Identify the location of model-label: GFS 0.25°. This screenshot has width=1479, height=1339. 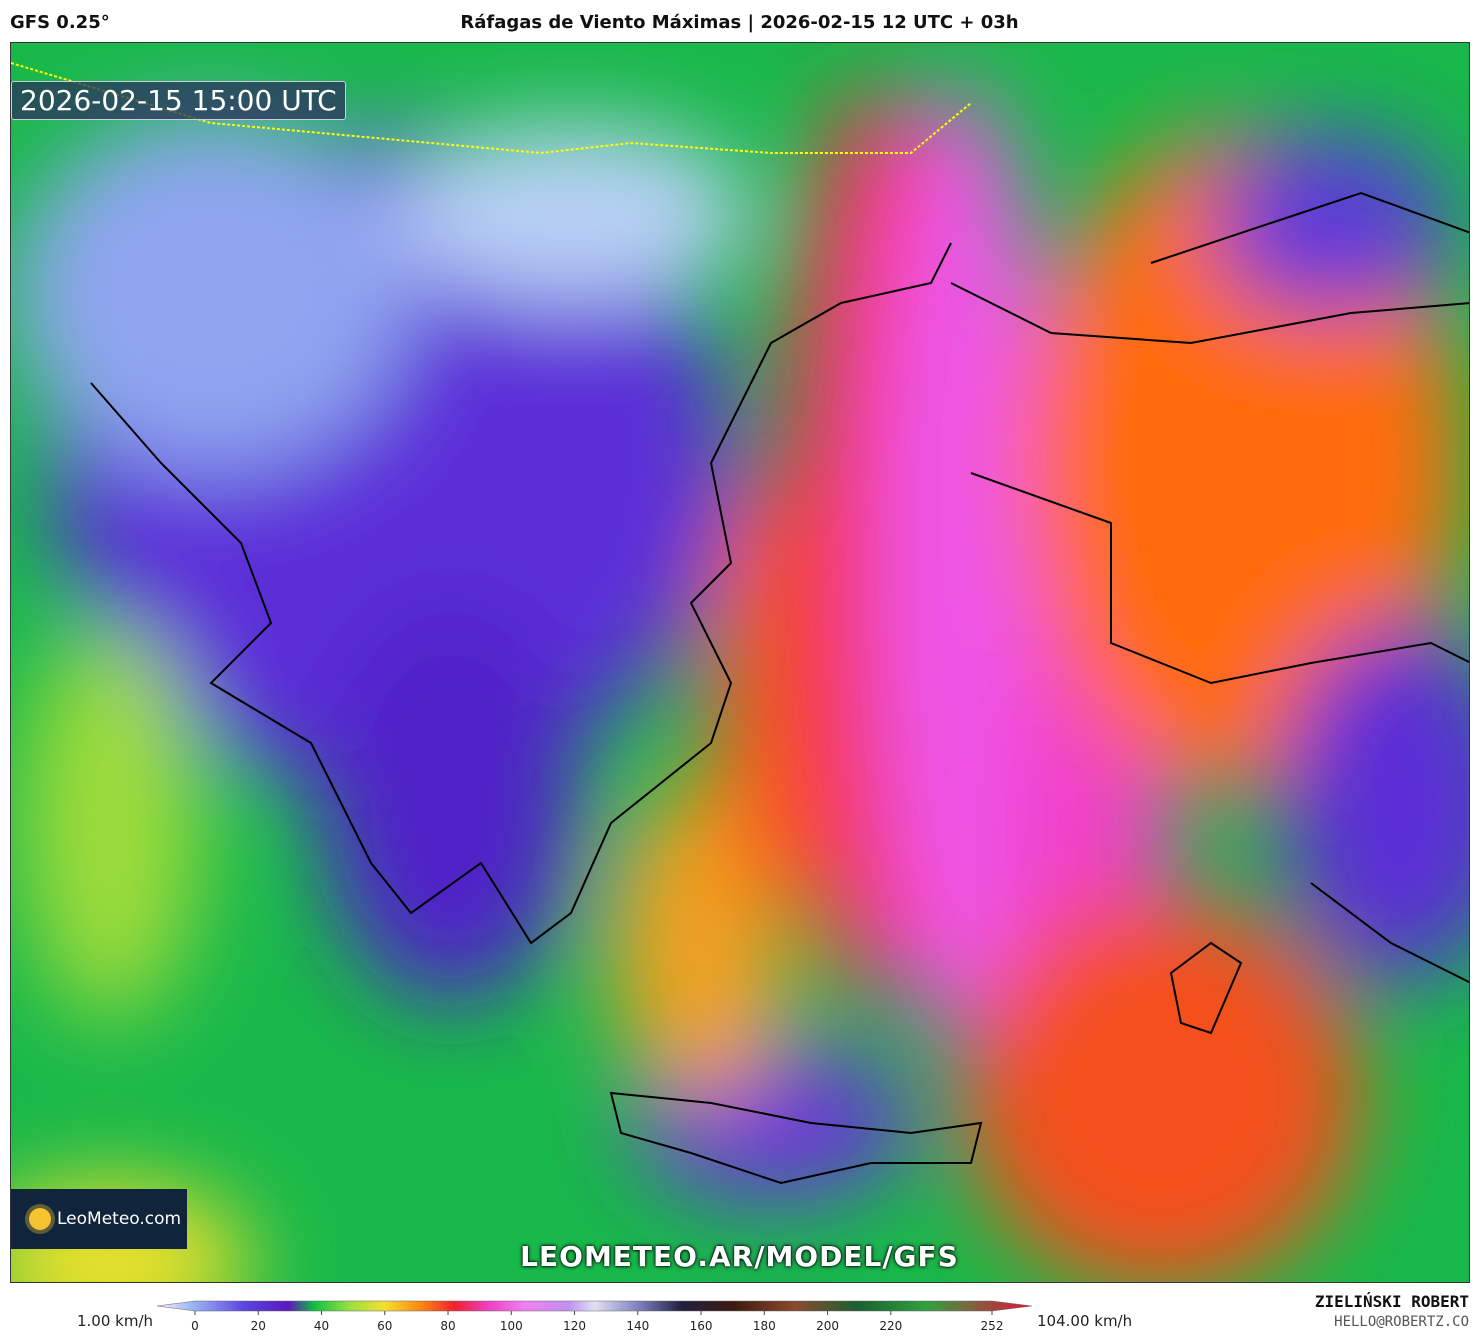
(60, 22).